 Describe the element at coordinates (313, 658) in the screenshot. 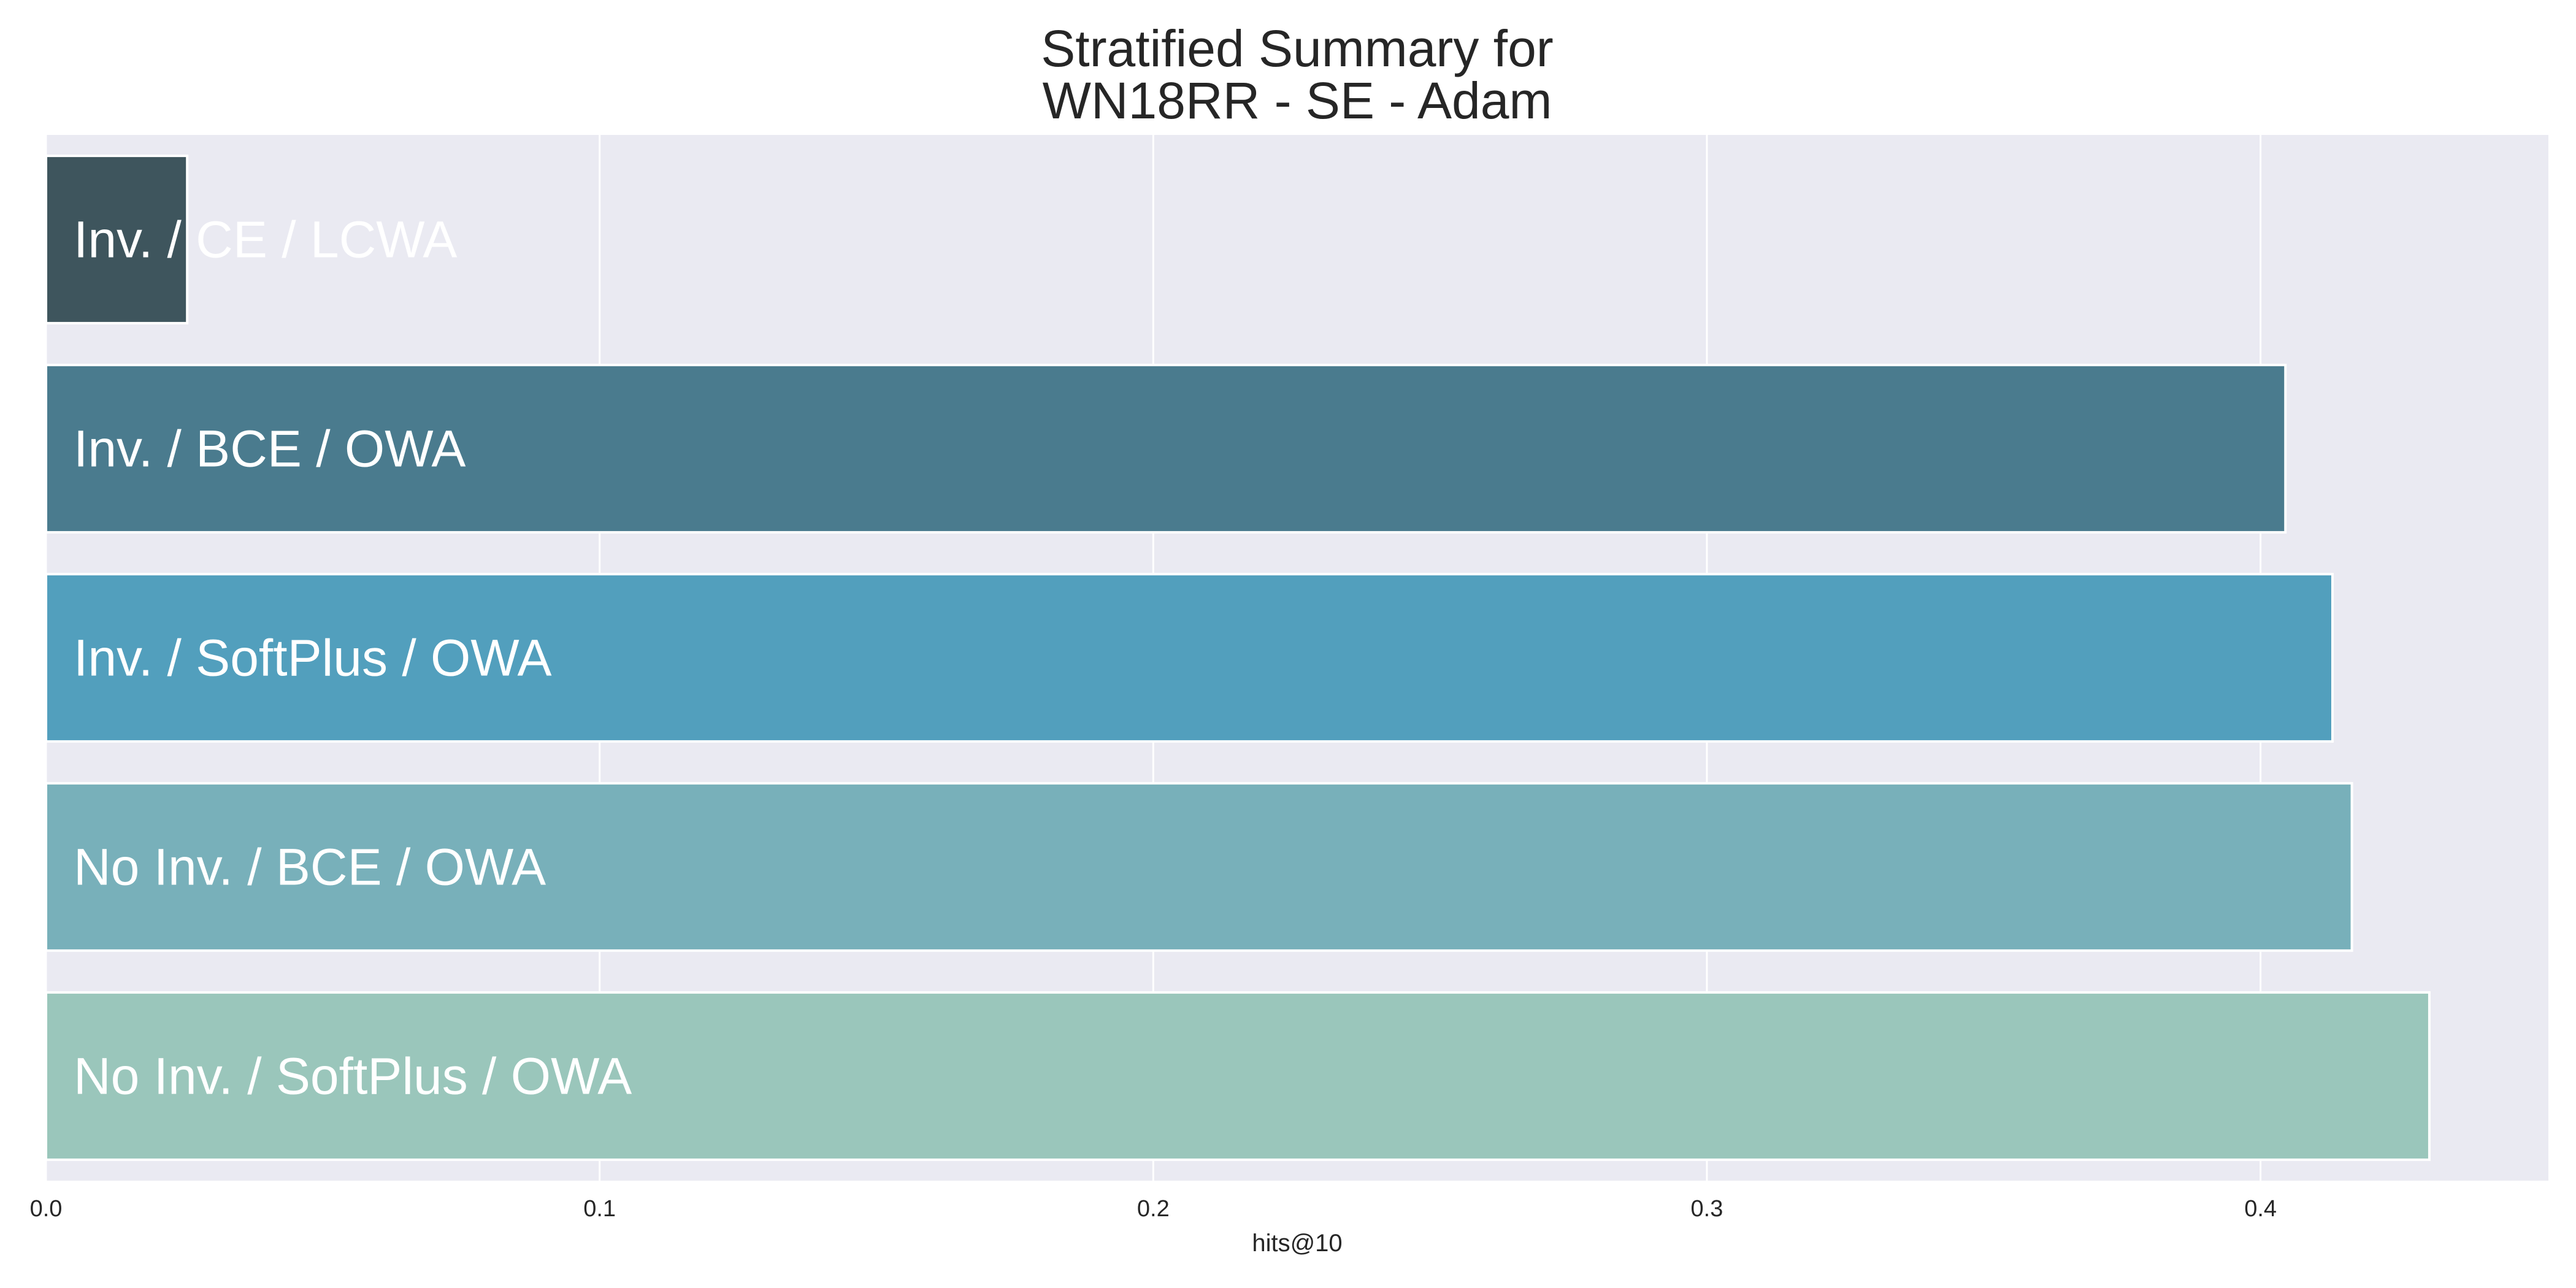

I see `bar-category-label: Inv. / SoftPlus / OWA` at that location.